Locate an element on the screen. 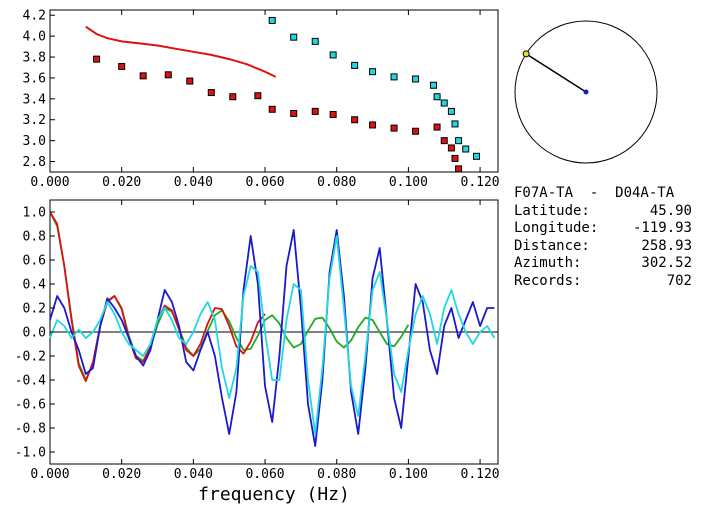 This screenshot has width=702, height=519. spectrum-plot-y-tick-label: 0.2 is located at coordinates (34, 309).